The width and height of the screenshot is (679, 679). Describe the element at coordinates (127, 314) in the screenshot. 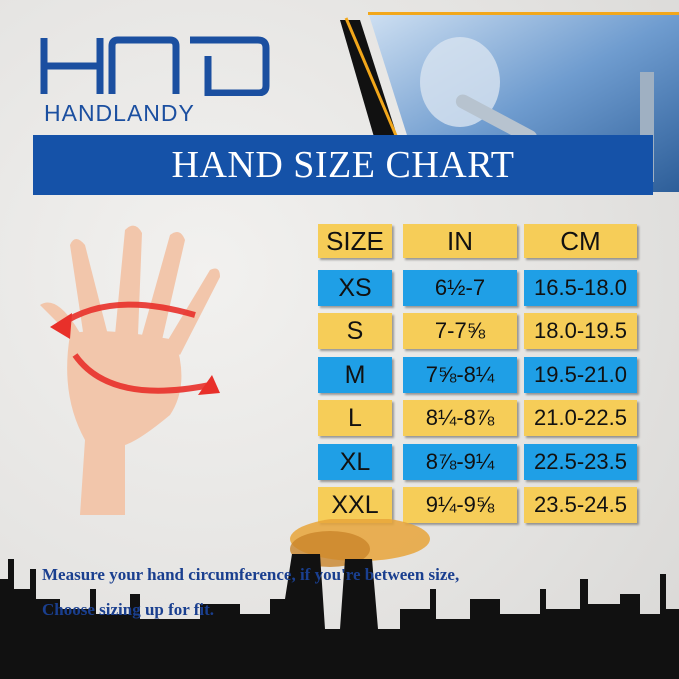

I see `red-arrow-top` at that location.